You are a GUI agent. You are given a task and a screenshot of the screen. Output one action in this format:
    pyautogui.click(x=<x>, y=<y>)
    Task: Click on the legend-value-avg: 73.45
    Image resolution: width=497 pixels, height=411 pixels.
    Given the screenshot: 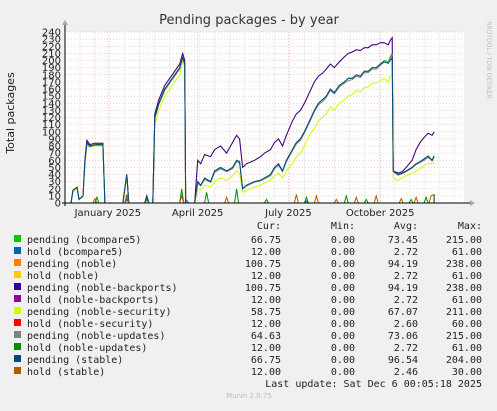 What is the action you would take?
    pyautogui.click(x=403, y=240)
    